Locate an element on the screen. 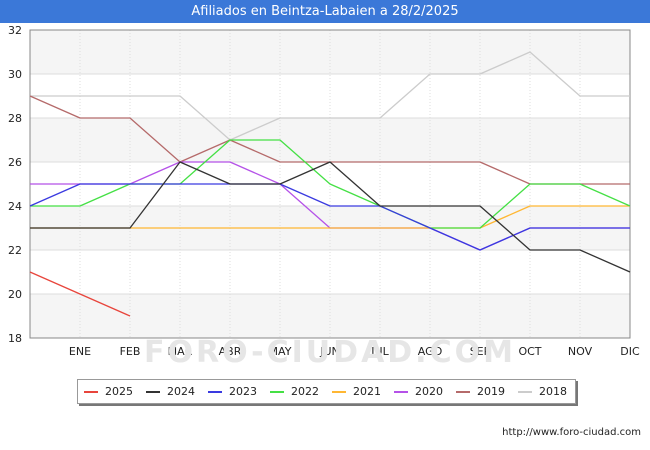  y-tick-label: 22 is located at coordinates (15, 250).